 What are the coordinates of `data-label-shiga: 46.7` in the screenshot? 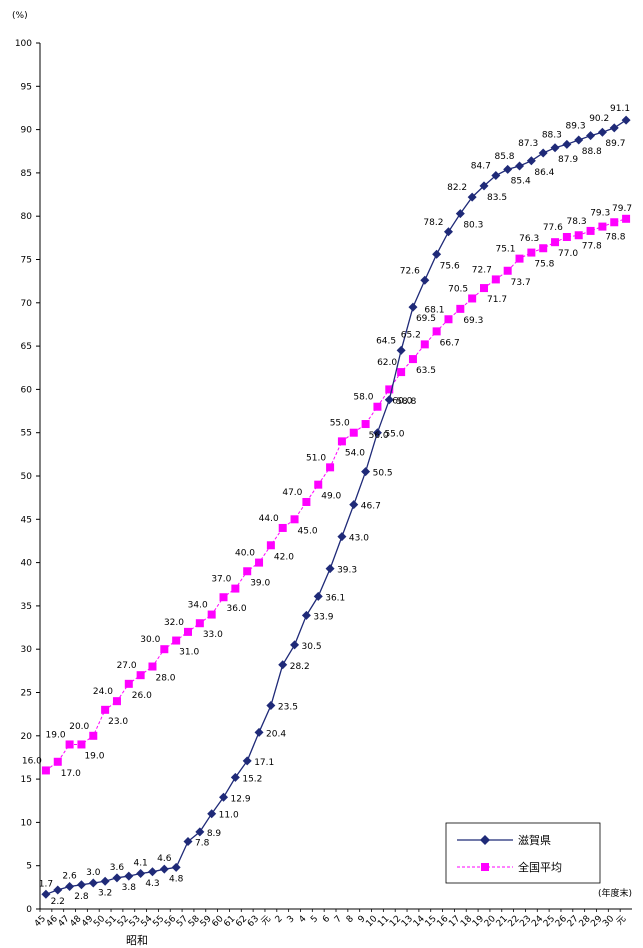 It's located at (371, 507).